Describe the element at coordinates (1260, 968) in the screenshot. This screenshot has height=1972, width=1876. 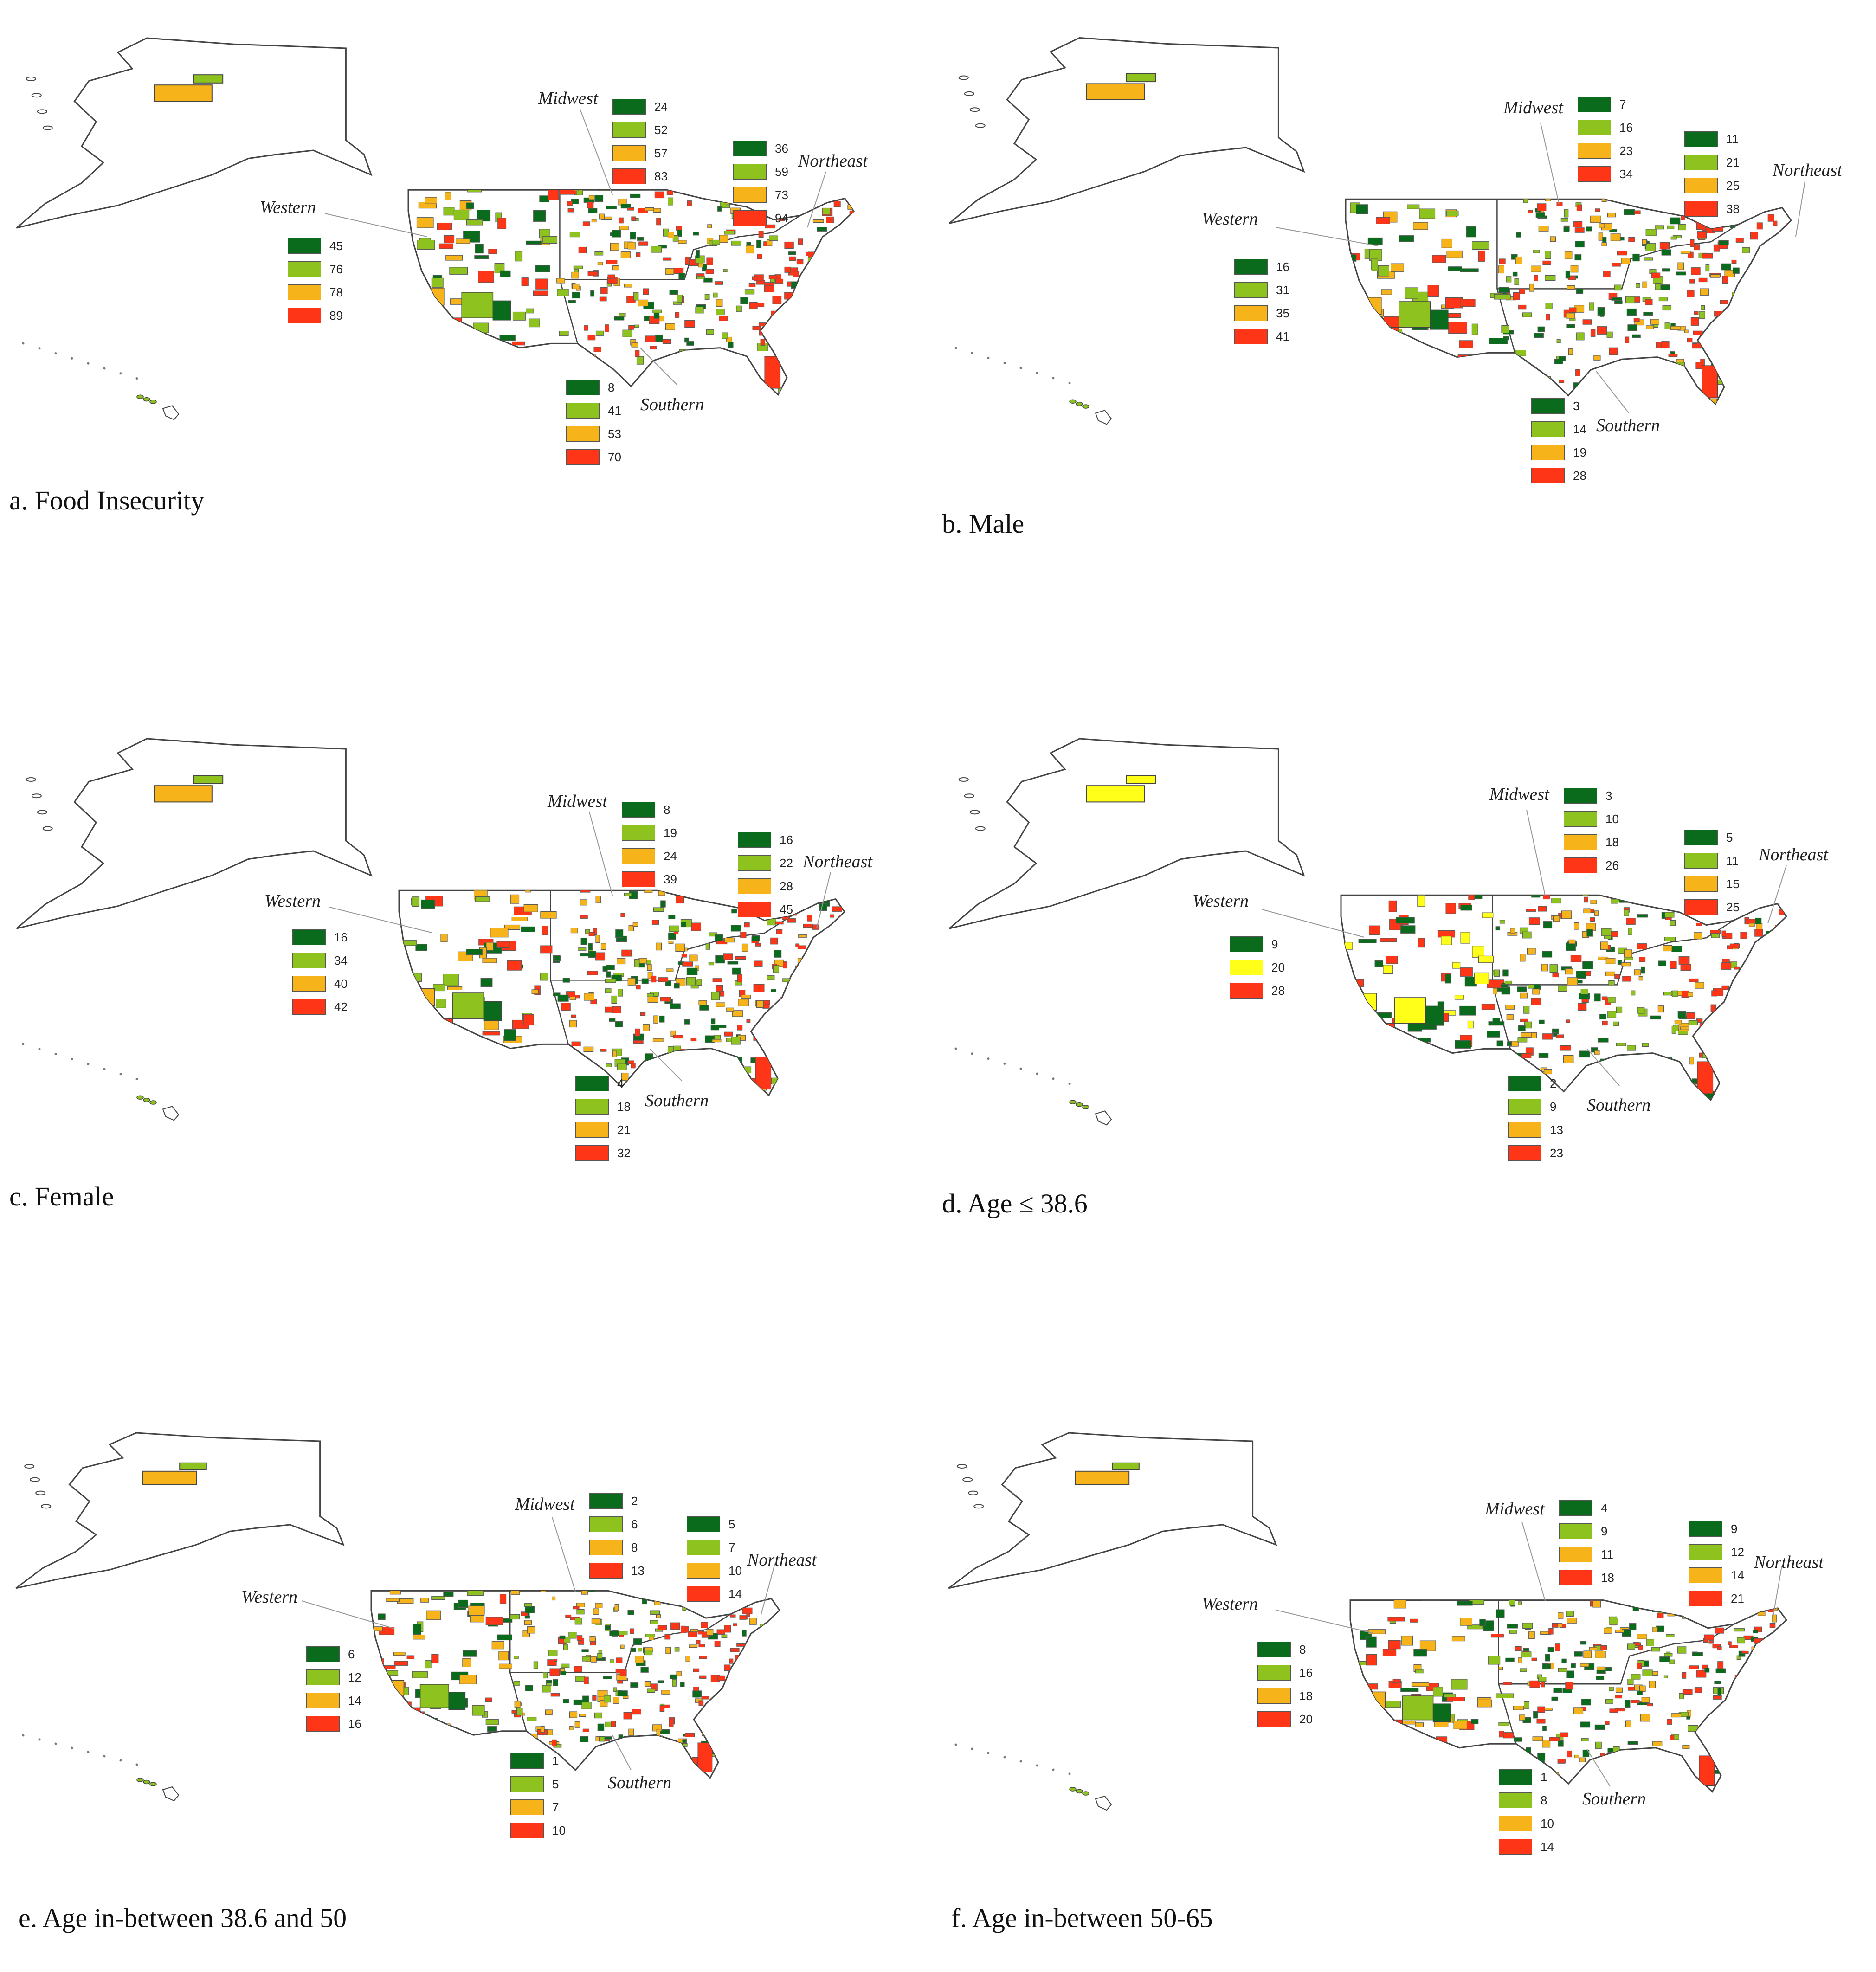
I see `legend-western: 9 20 28` at that location.